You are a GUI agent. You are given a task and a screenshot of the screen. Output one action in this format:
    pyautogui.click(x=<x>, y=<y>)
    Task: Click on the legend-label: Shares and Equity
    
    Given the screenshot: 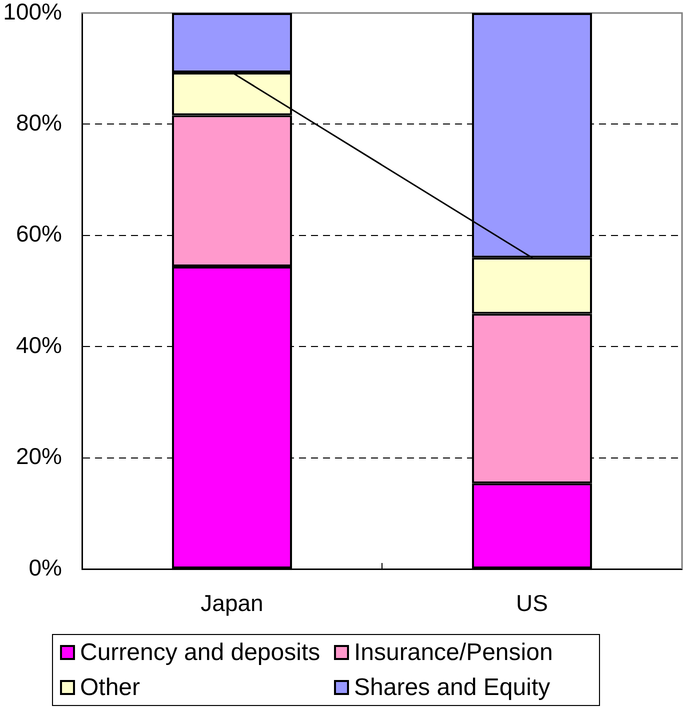 What is the action you would take?
    pyautogui.click(x=452, y=688)
    